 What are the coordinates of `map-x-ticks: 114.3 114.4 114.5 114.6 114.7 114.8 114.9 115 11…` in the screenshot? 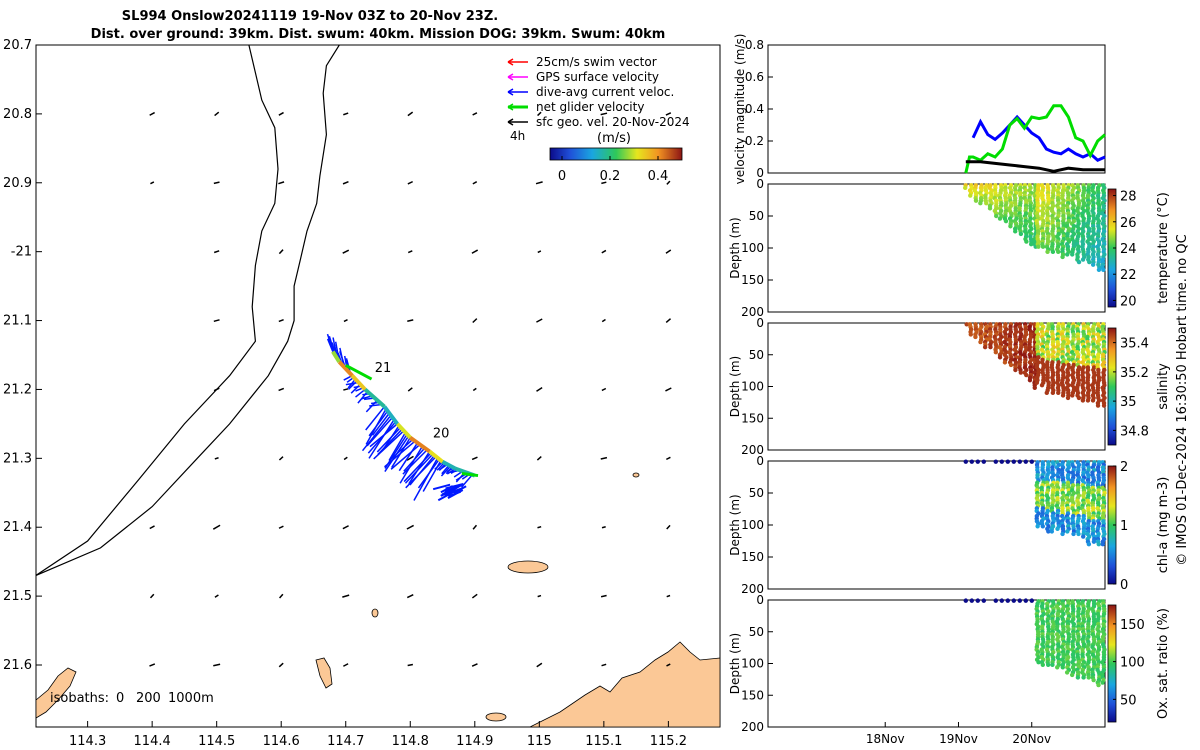 It's located at (378, 735).